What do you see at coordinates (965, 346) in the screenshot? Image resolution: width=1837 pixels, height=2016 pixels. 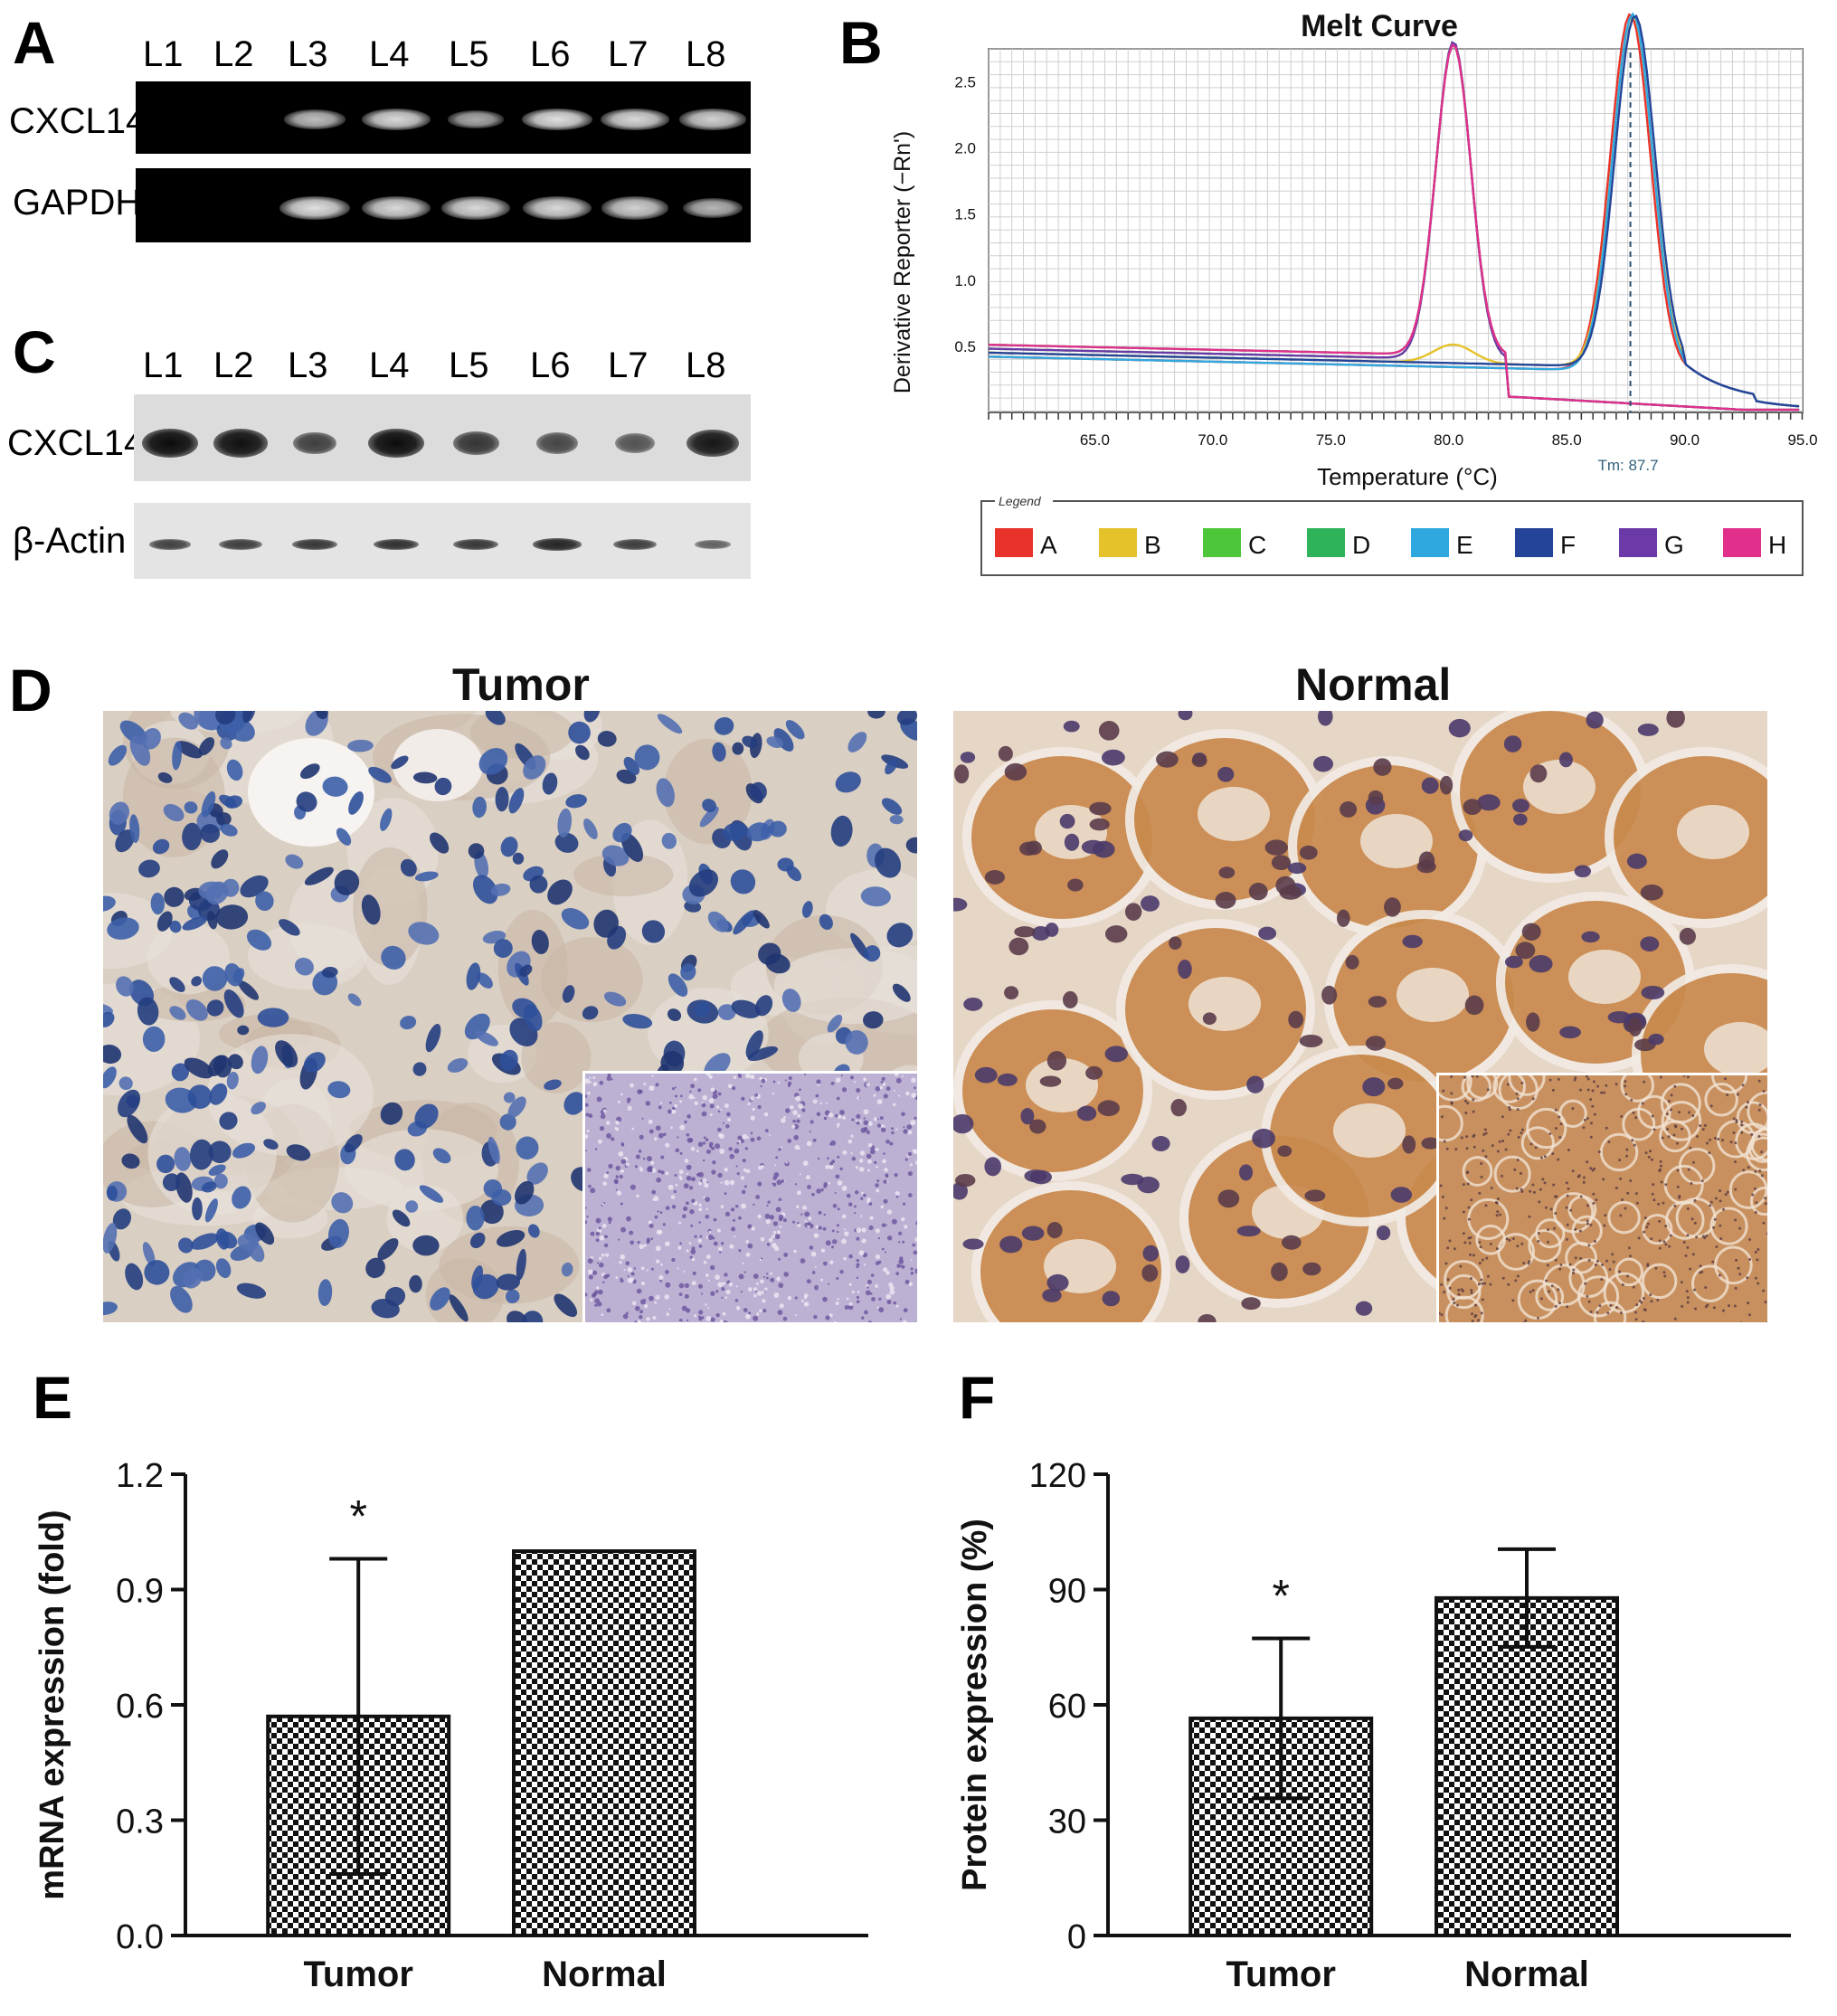 I see `melt-y-tick: 0.5` at bounding box center [965, 346].